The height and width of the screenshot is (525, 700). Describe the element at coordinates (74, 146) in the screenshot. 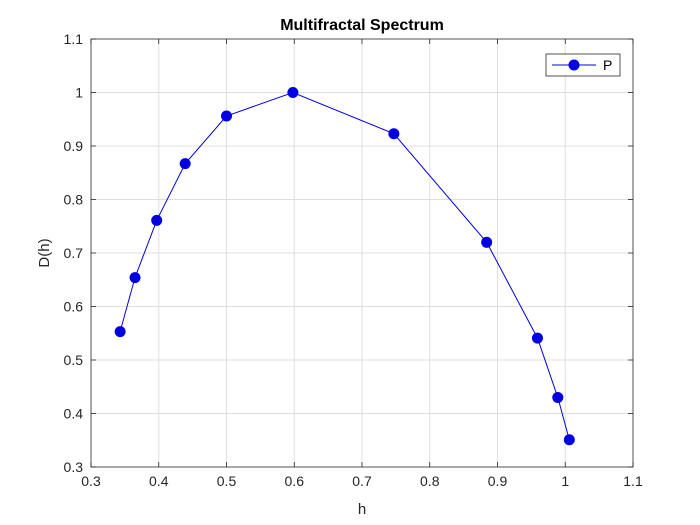

I see `y-tick-label: 0.9` at that location.